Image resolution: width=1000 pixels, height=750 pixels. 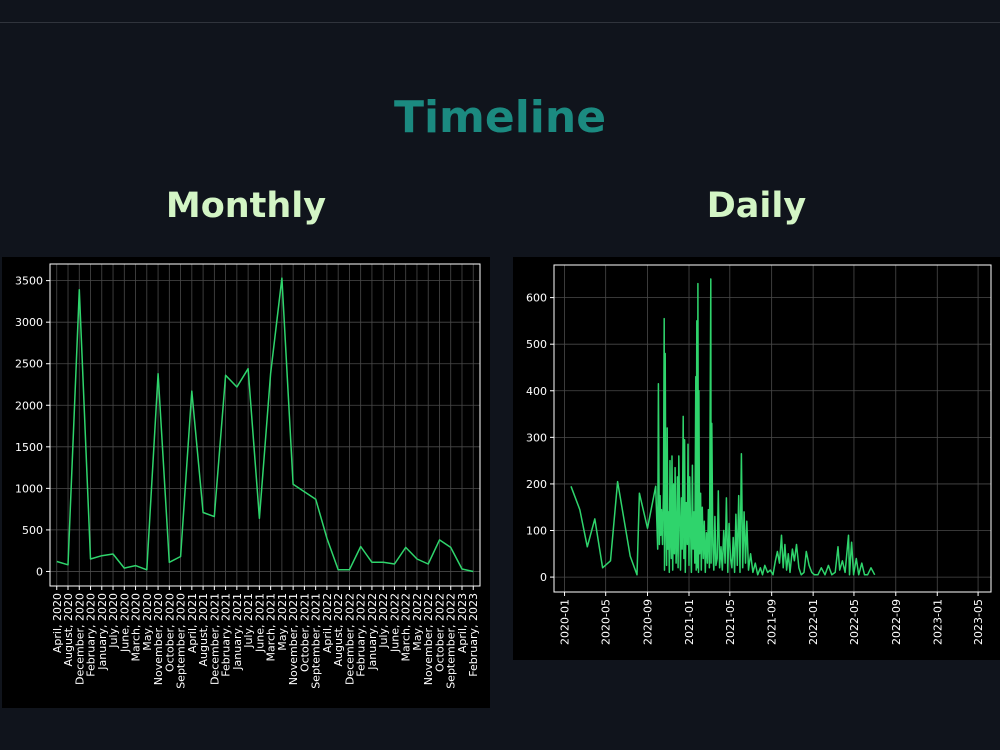 I want to click on monthly-x-tick-label: March, 2021, so click(x=271, y=627).